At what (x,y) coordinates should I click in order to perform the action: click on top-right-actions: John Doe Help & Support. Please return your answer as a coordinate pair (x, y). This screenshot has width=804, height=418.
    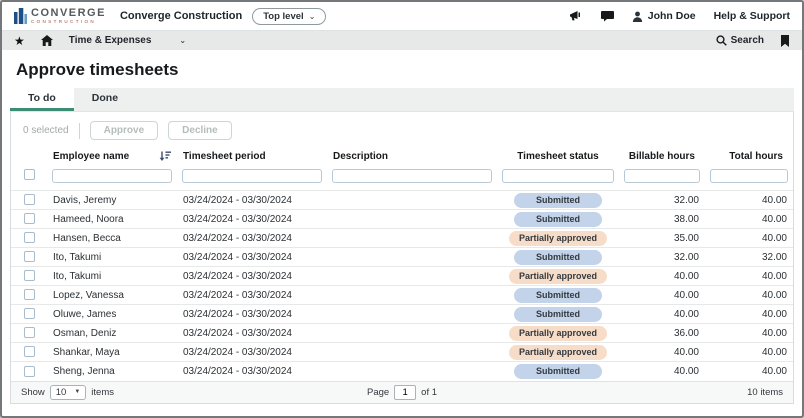
    Looking at the image, I should click on (679, 16).